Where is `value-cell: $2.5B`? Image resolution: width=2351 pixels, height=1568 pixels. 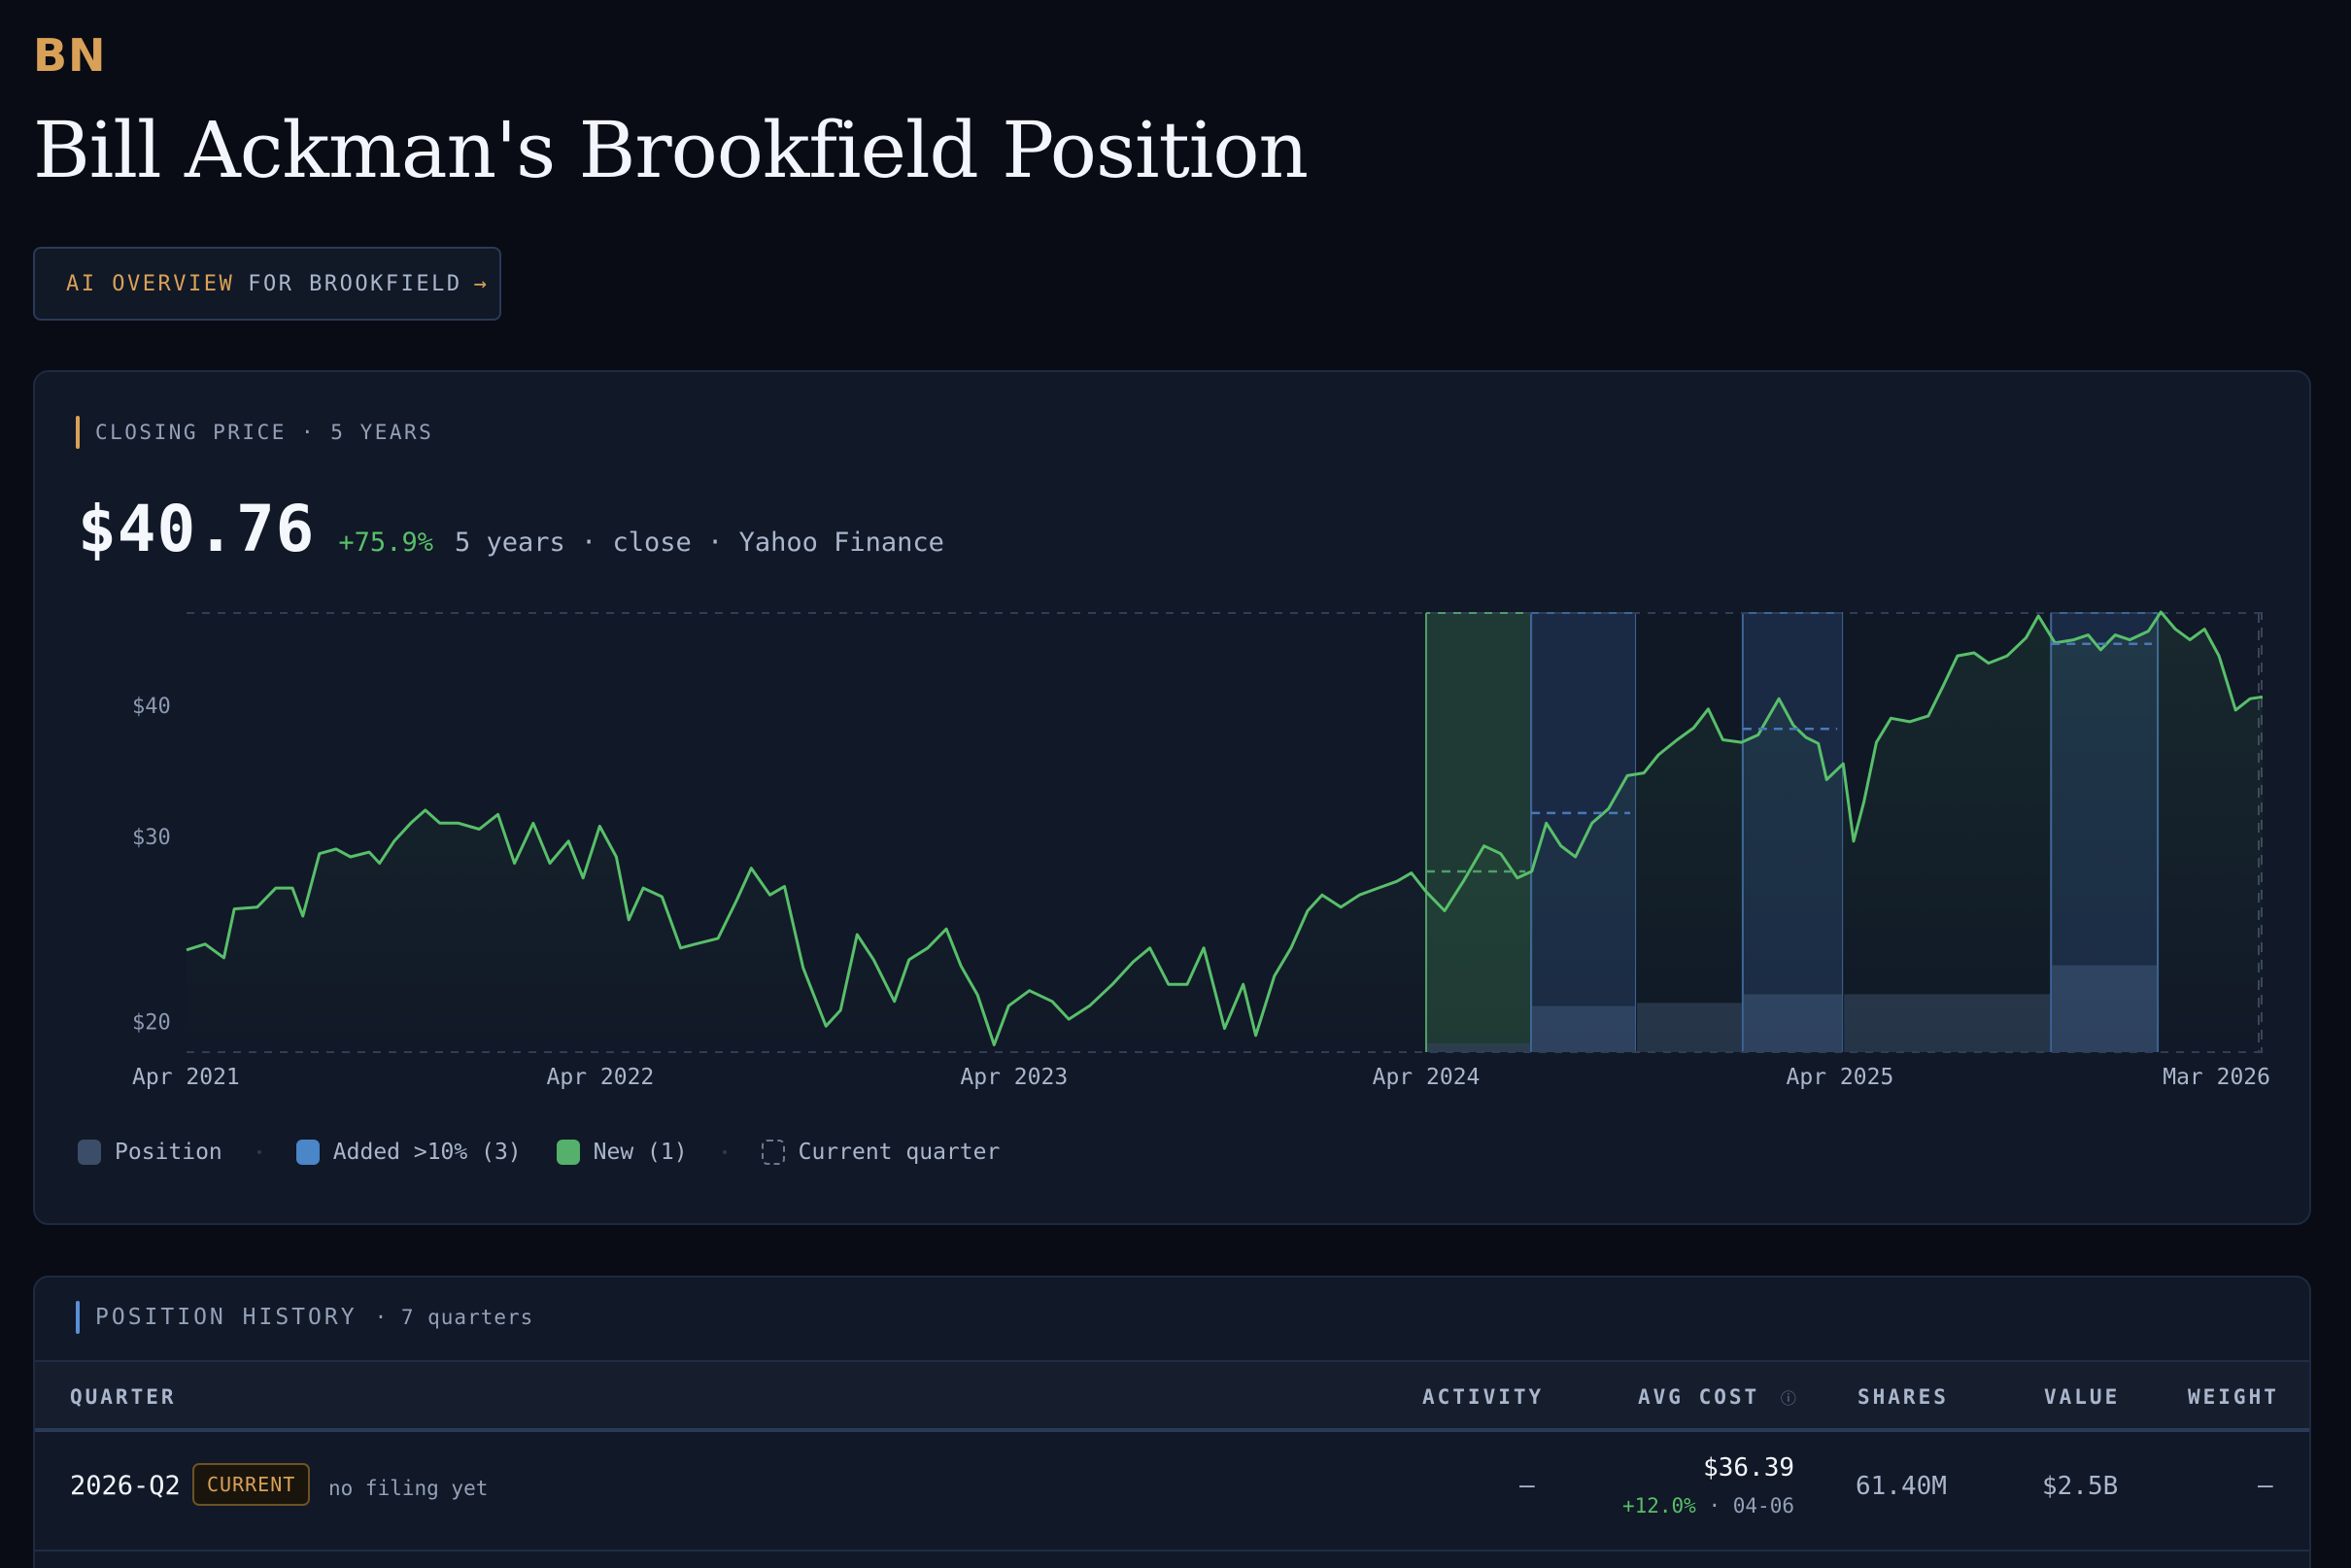 value-cell: $2.5B is located at coordinates (2080, 1486).